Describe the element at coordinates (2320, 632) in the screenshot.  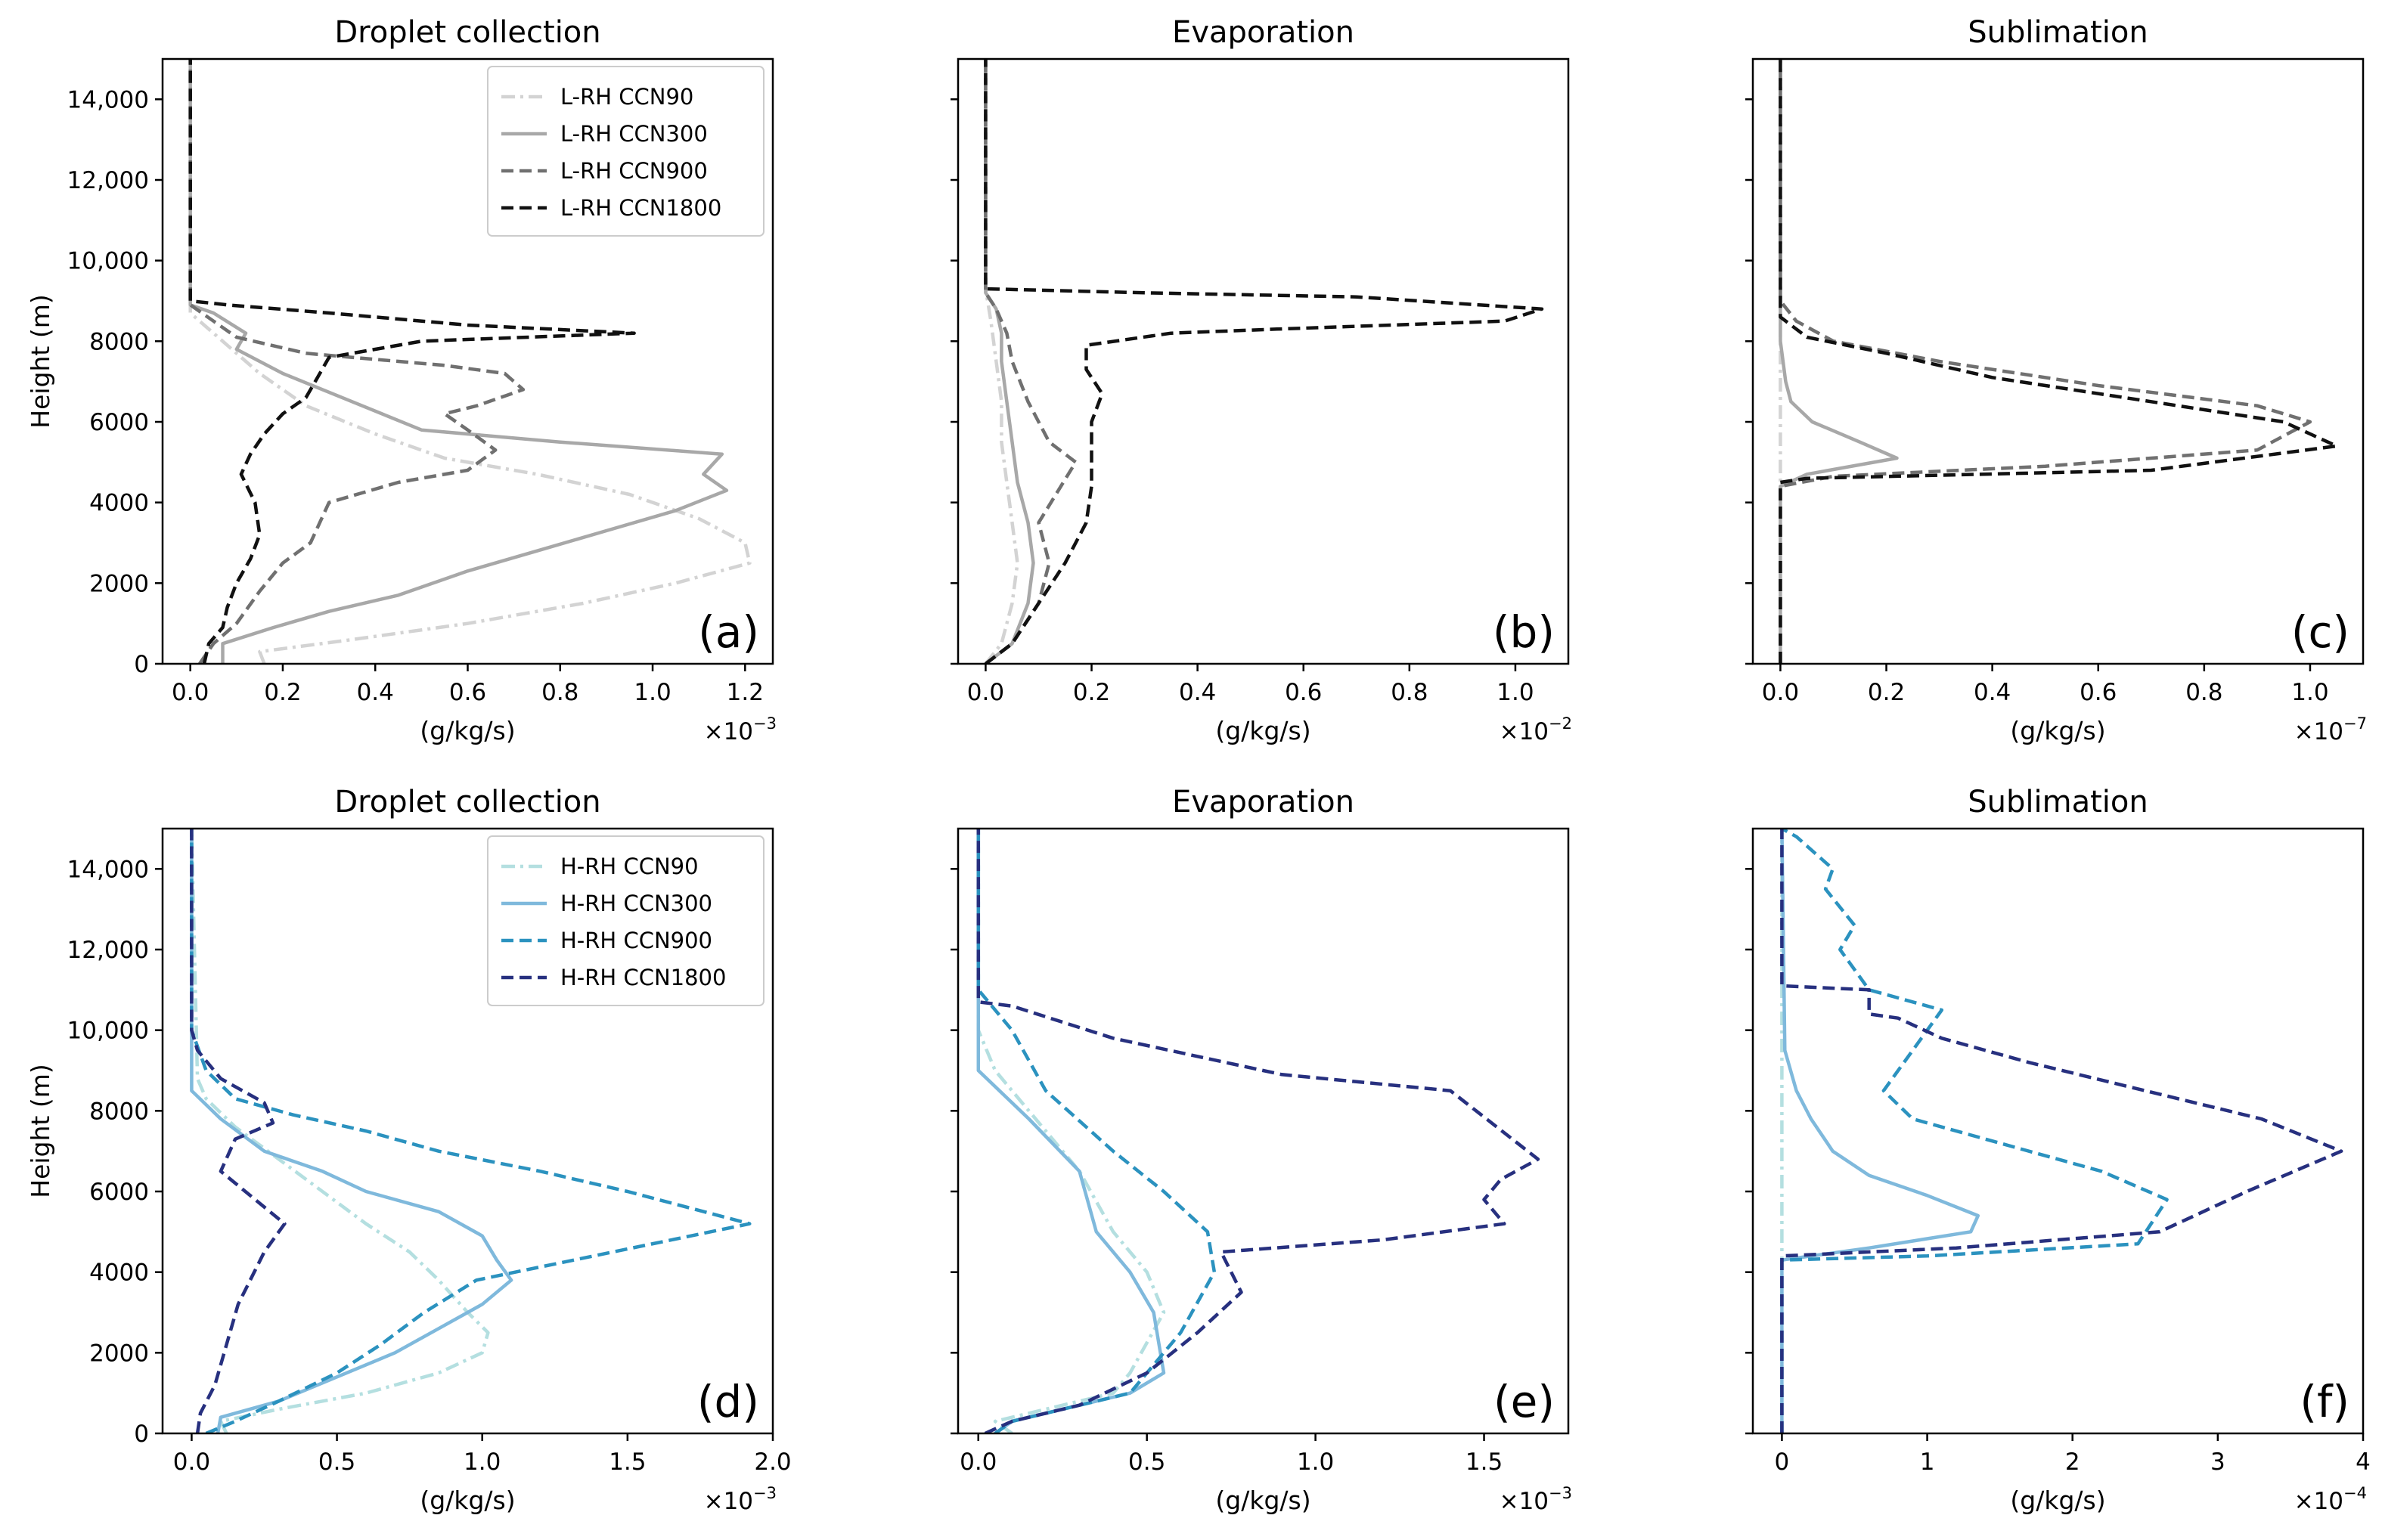
I see `panel-letter: (c)` at that location.